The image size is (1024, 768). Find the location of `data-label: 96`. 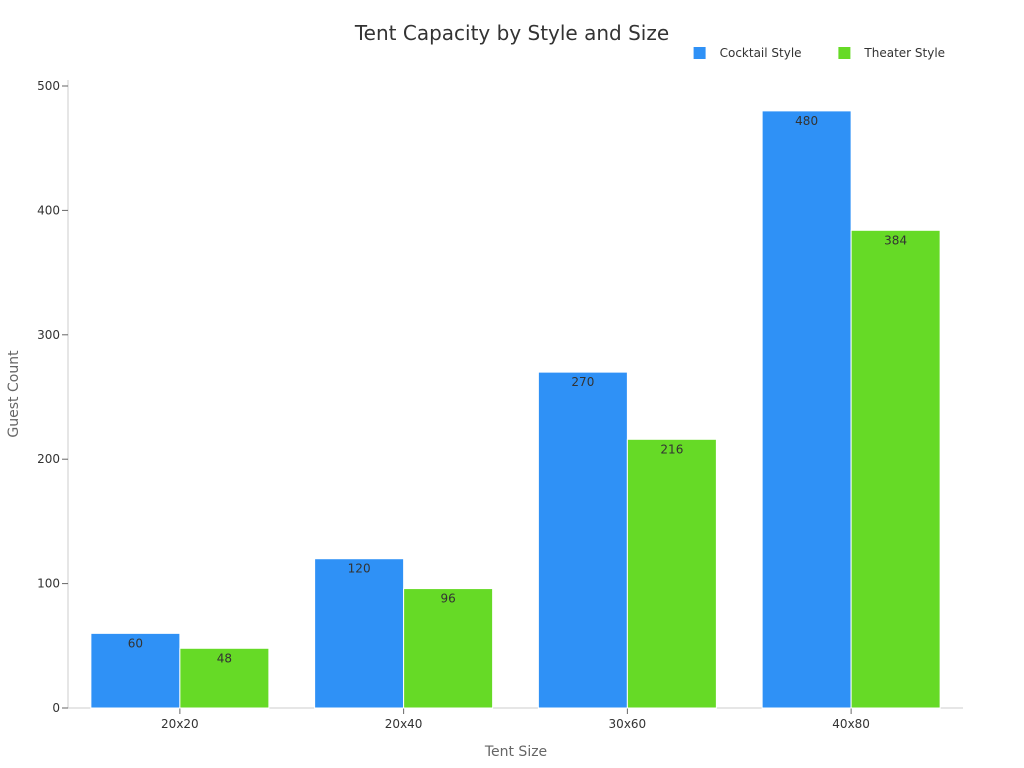

data-label: 96 is located at coordinates (447, 599).